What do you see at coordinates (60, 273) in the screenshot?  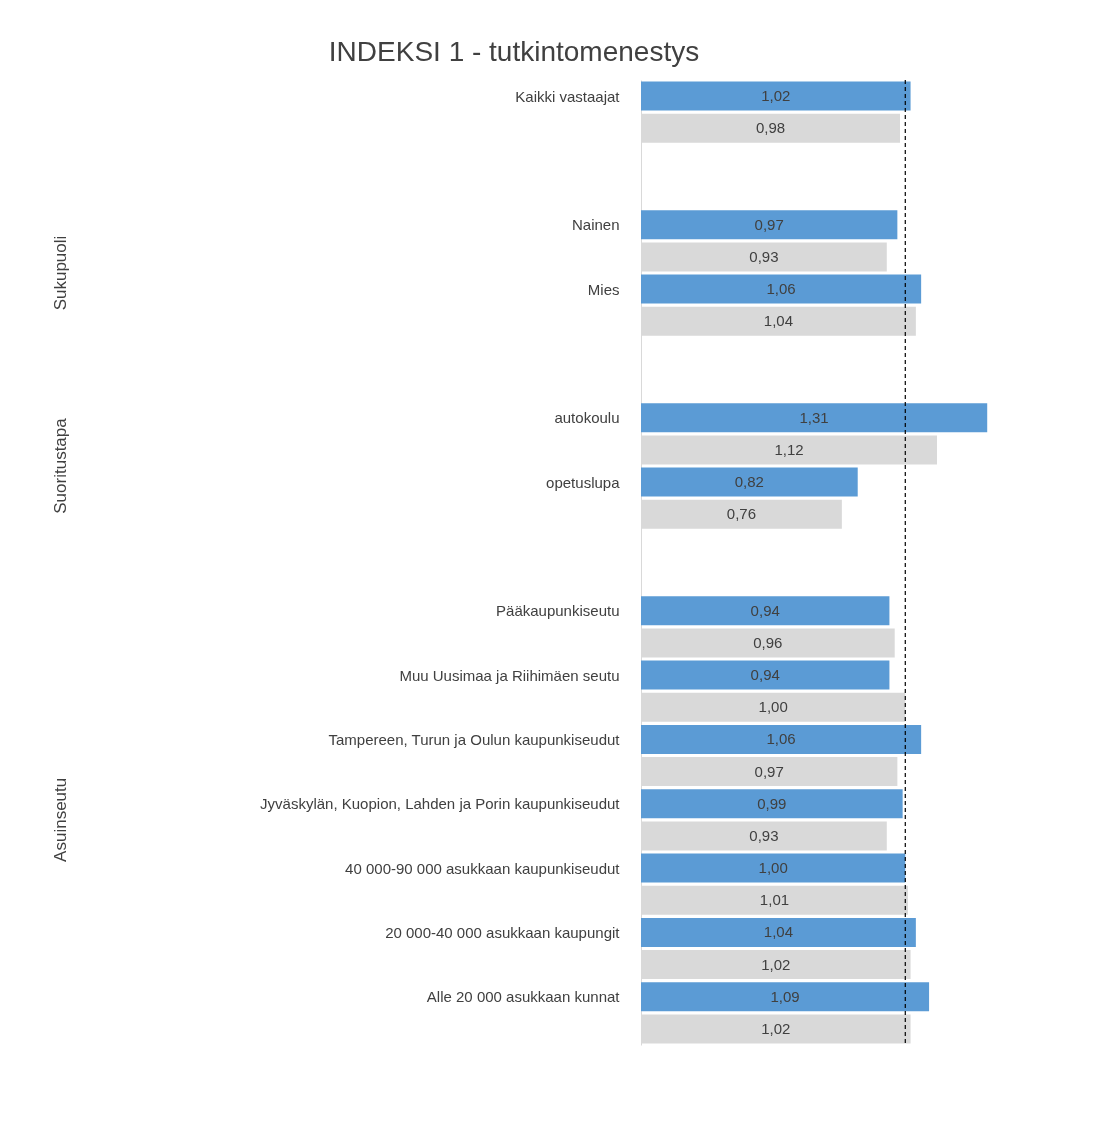 I see `text: Sukupuoli` at bounding box center [60, 273].